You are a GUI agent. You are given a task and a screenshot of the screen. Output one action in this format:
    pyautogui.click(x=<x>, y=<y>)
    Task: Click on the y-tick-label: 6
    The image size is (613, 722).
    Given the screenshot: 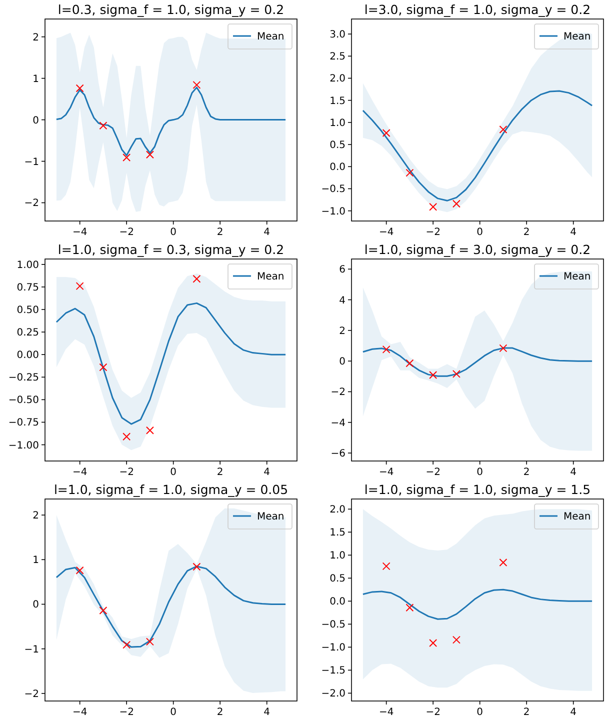 What is the action you would take?
    pyautogui.click(x=342, y=270)
    